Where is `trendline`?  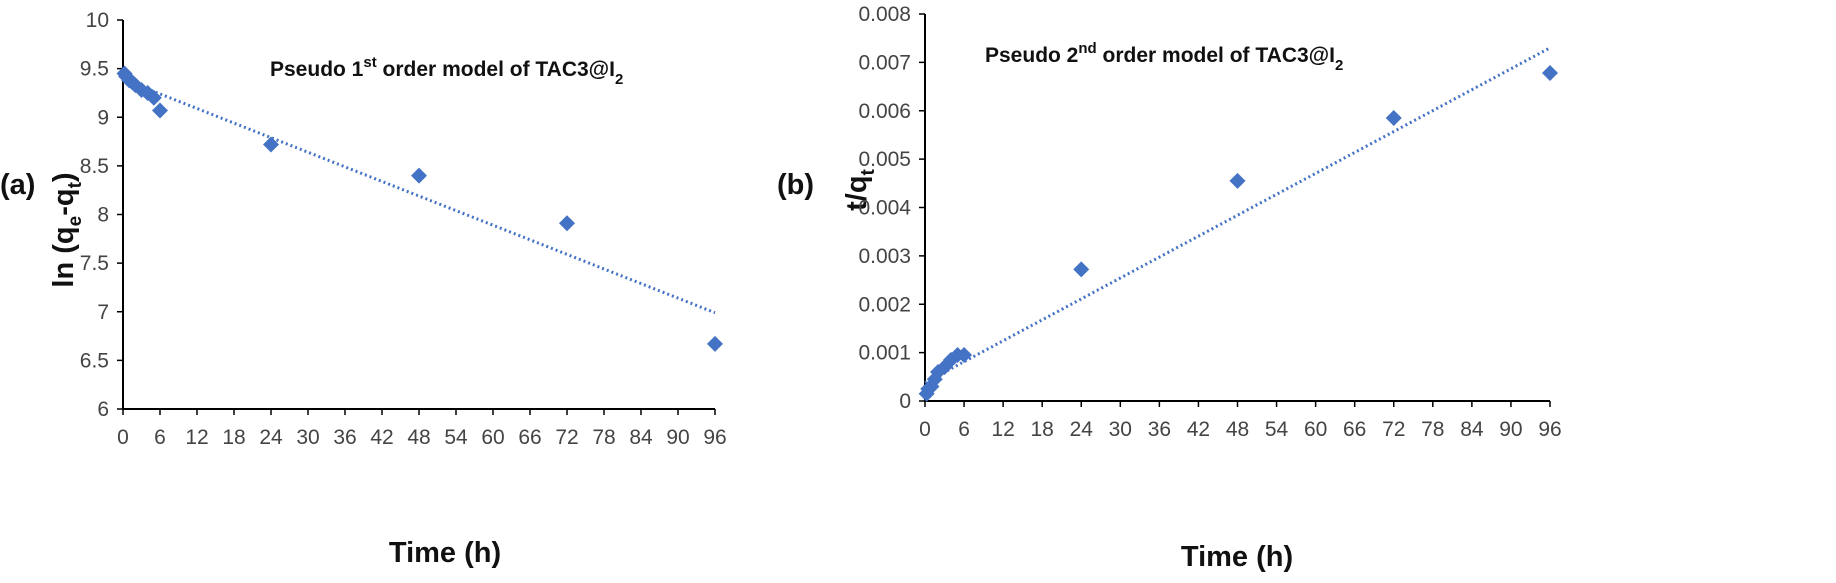 trendline is located at coordinates (419, 196).